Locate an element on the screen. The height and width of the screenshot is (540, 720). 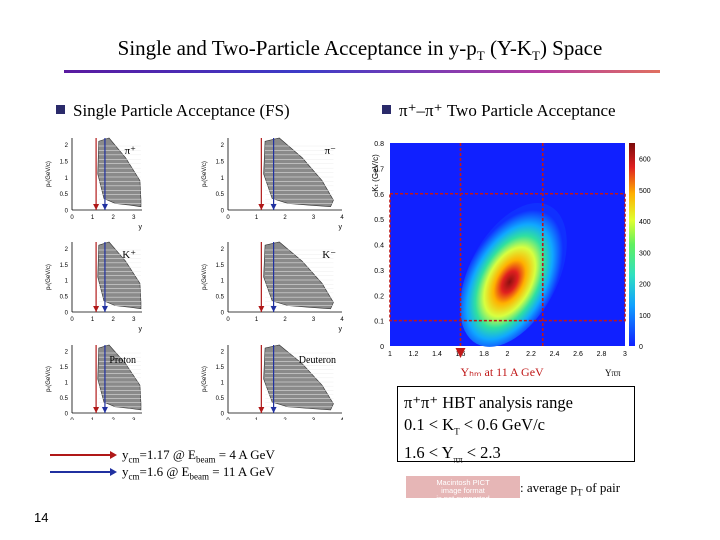
heatmap-xtick: 2.8 is located at coordinates (602, 354).